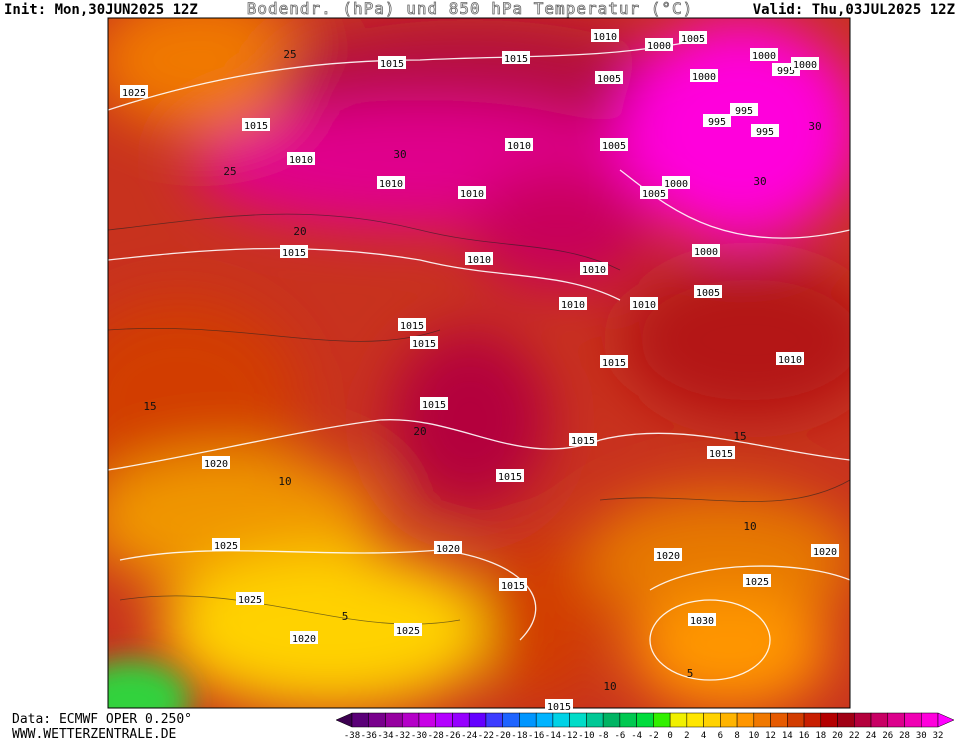  I want to click on colorbar-label: -6, so click(619, 736).